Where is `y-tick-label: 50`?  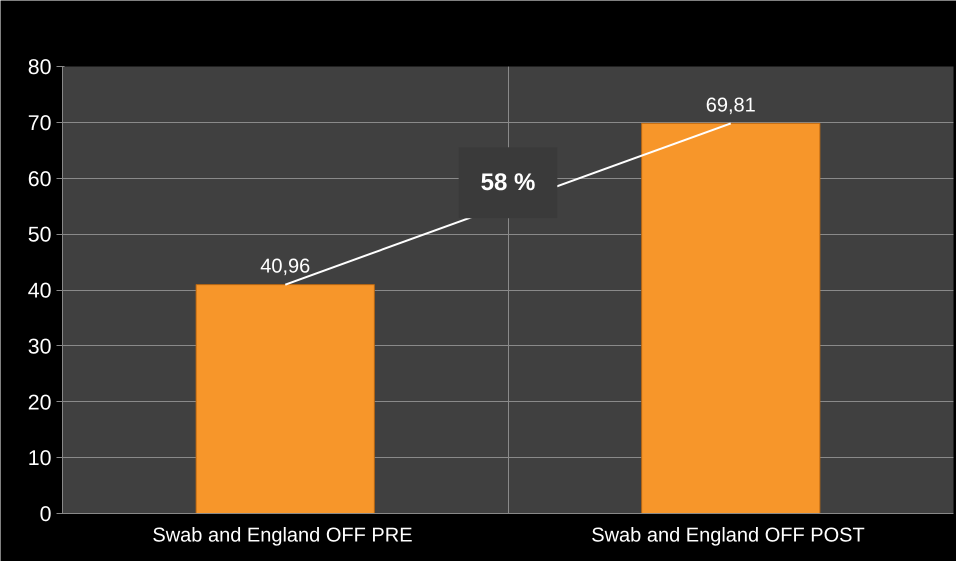
y-tick-label: 50 is located at coordinates (40, 234).